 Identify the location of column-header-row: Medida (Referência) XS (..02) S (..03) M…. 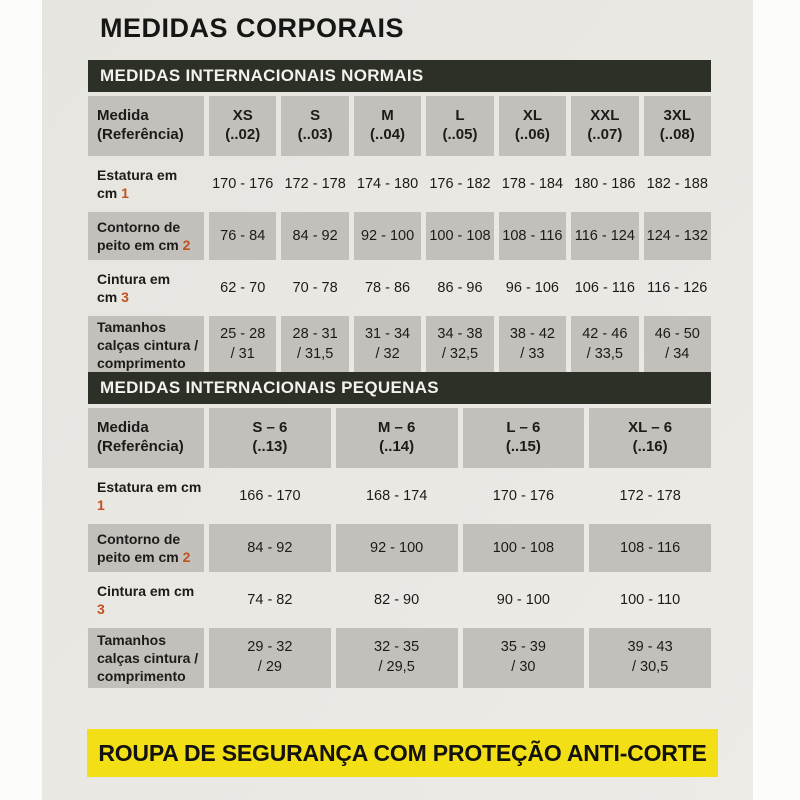
(399, 126).